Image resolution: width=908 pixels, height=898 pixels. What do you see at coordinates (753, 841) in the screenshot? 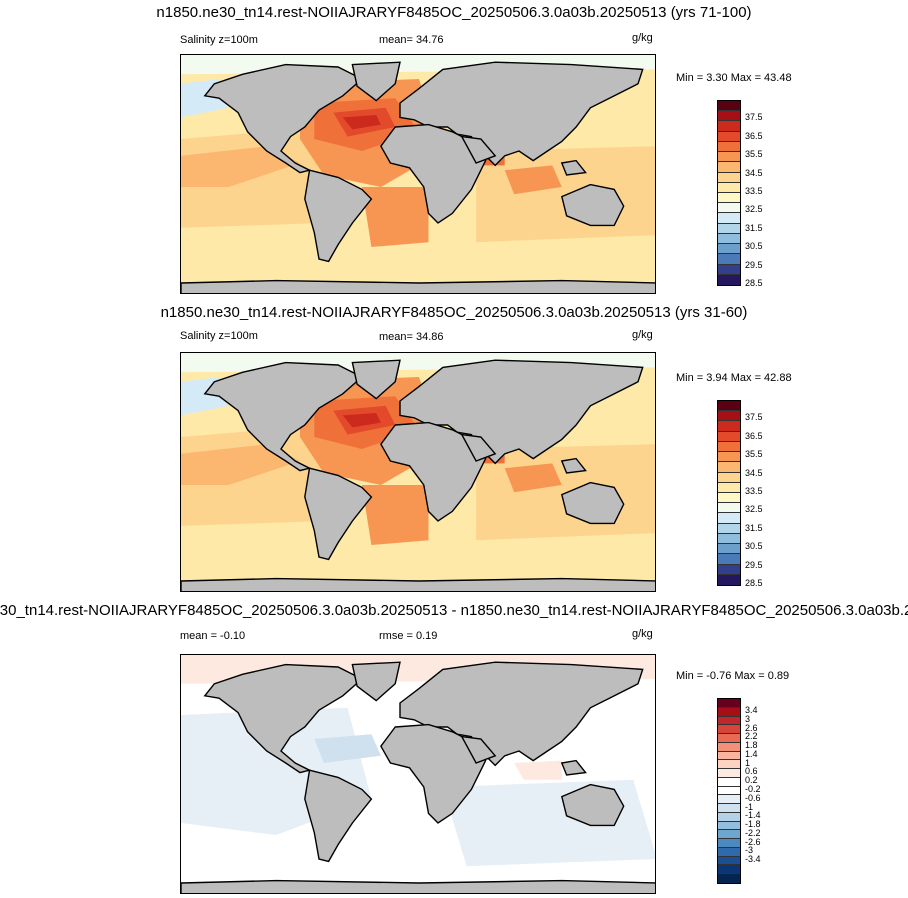
I see `colorbar-tick-label: -2.6` at bounding box center [753, 841].